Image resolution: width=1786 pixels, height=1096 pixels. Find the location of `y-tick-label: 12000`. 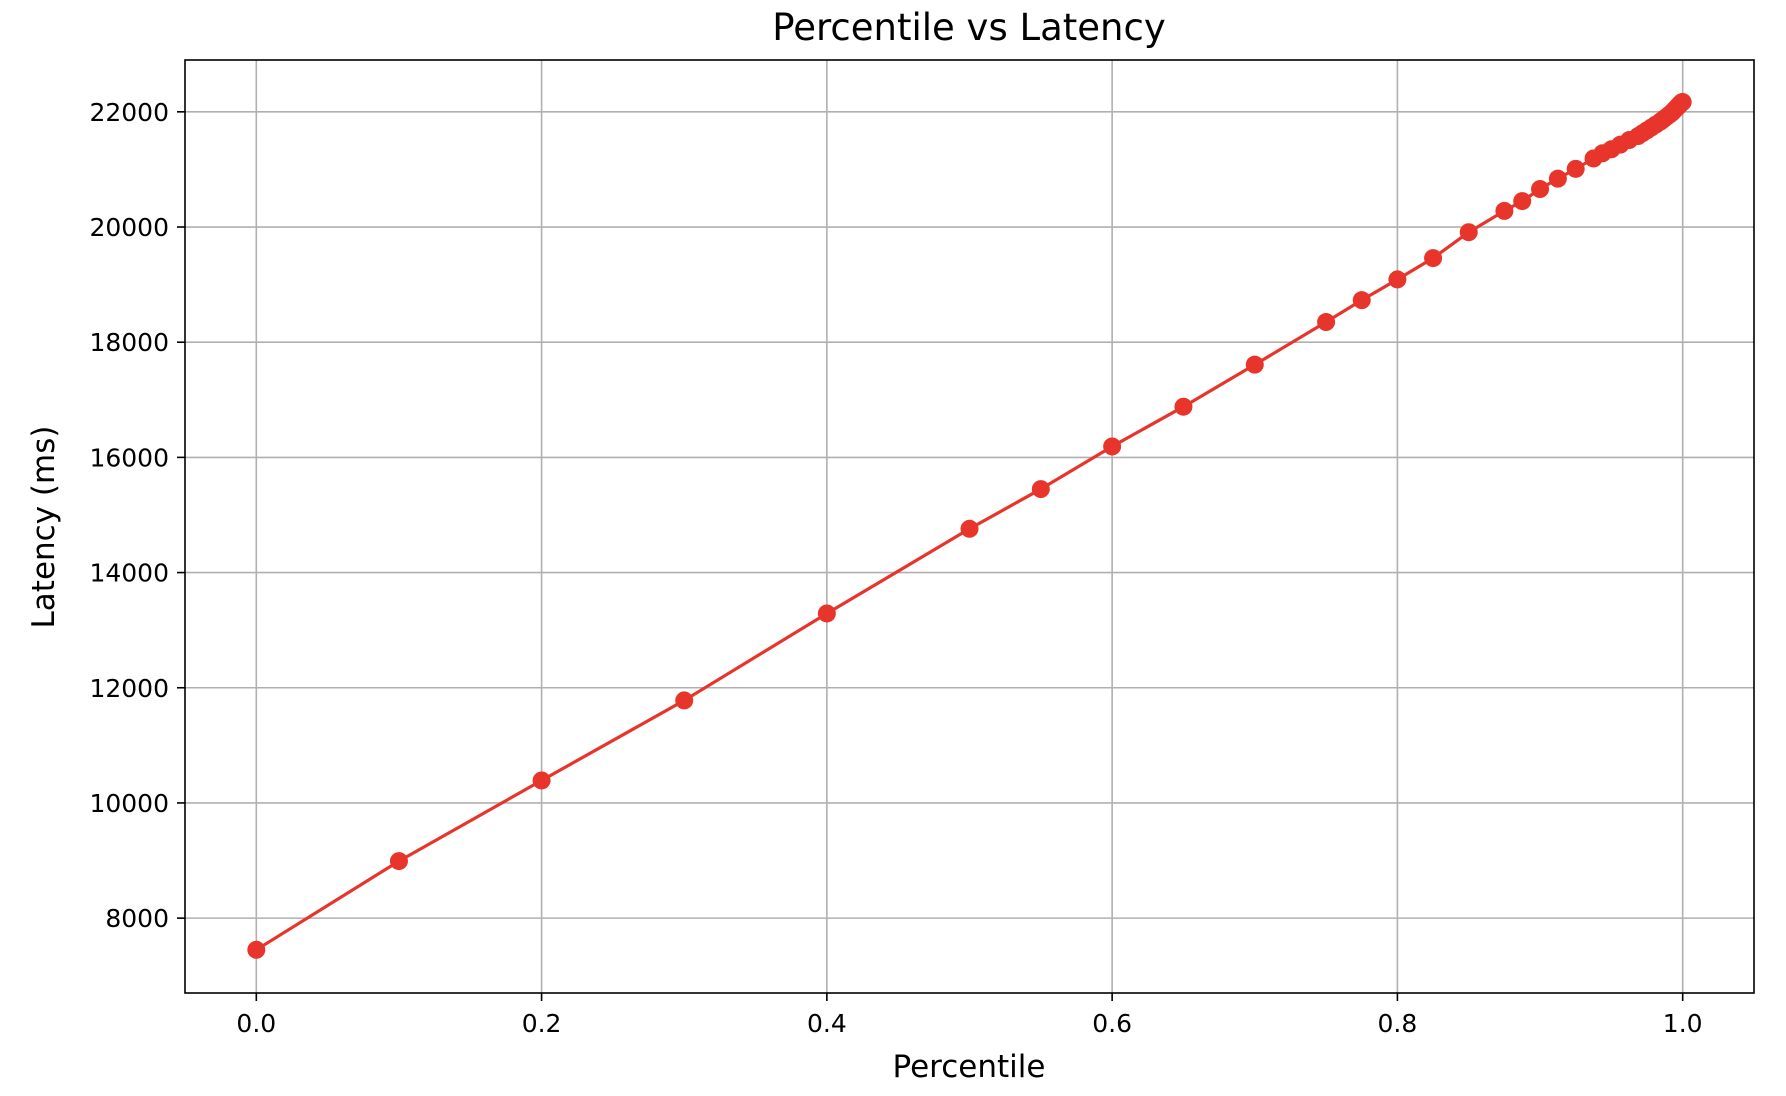

y-tick-label: 12000 is located at coordinates (129, 688).